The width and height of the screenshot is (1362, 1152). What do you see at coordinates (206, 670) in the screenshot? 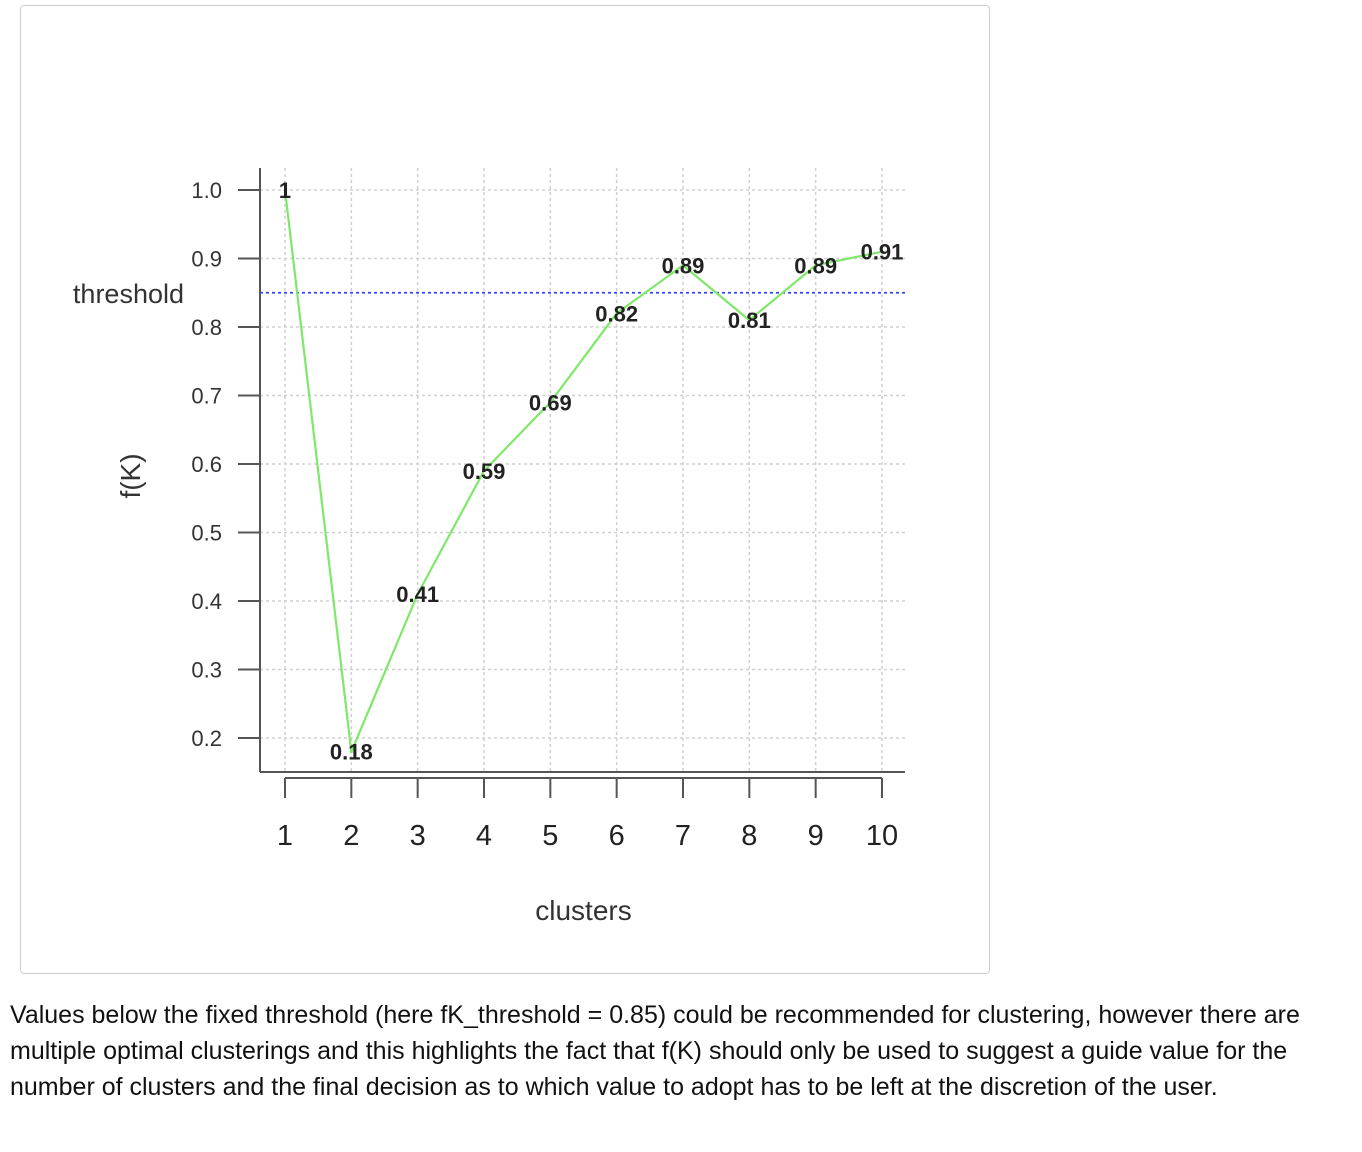
I see `y-tick-label: 0.3` at bounding box center [206, 670].